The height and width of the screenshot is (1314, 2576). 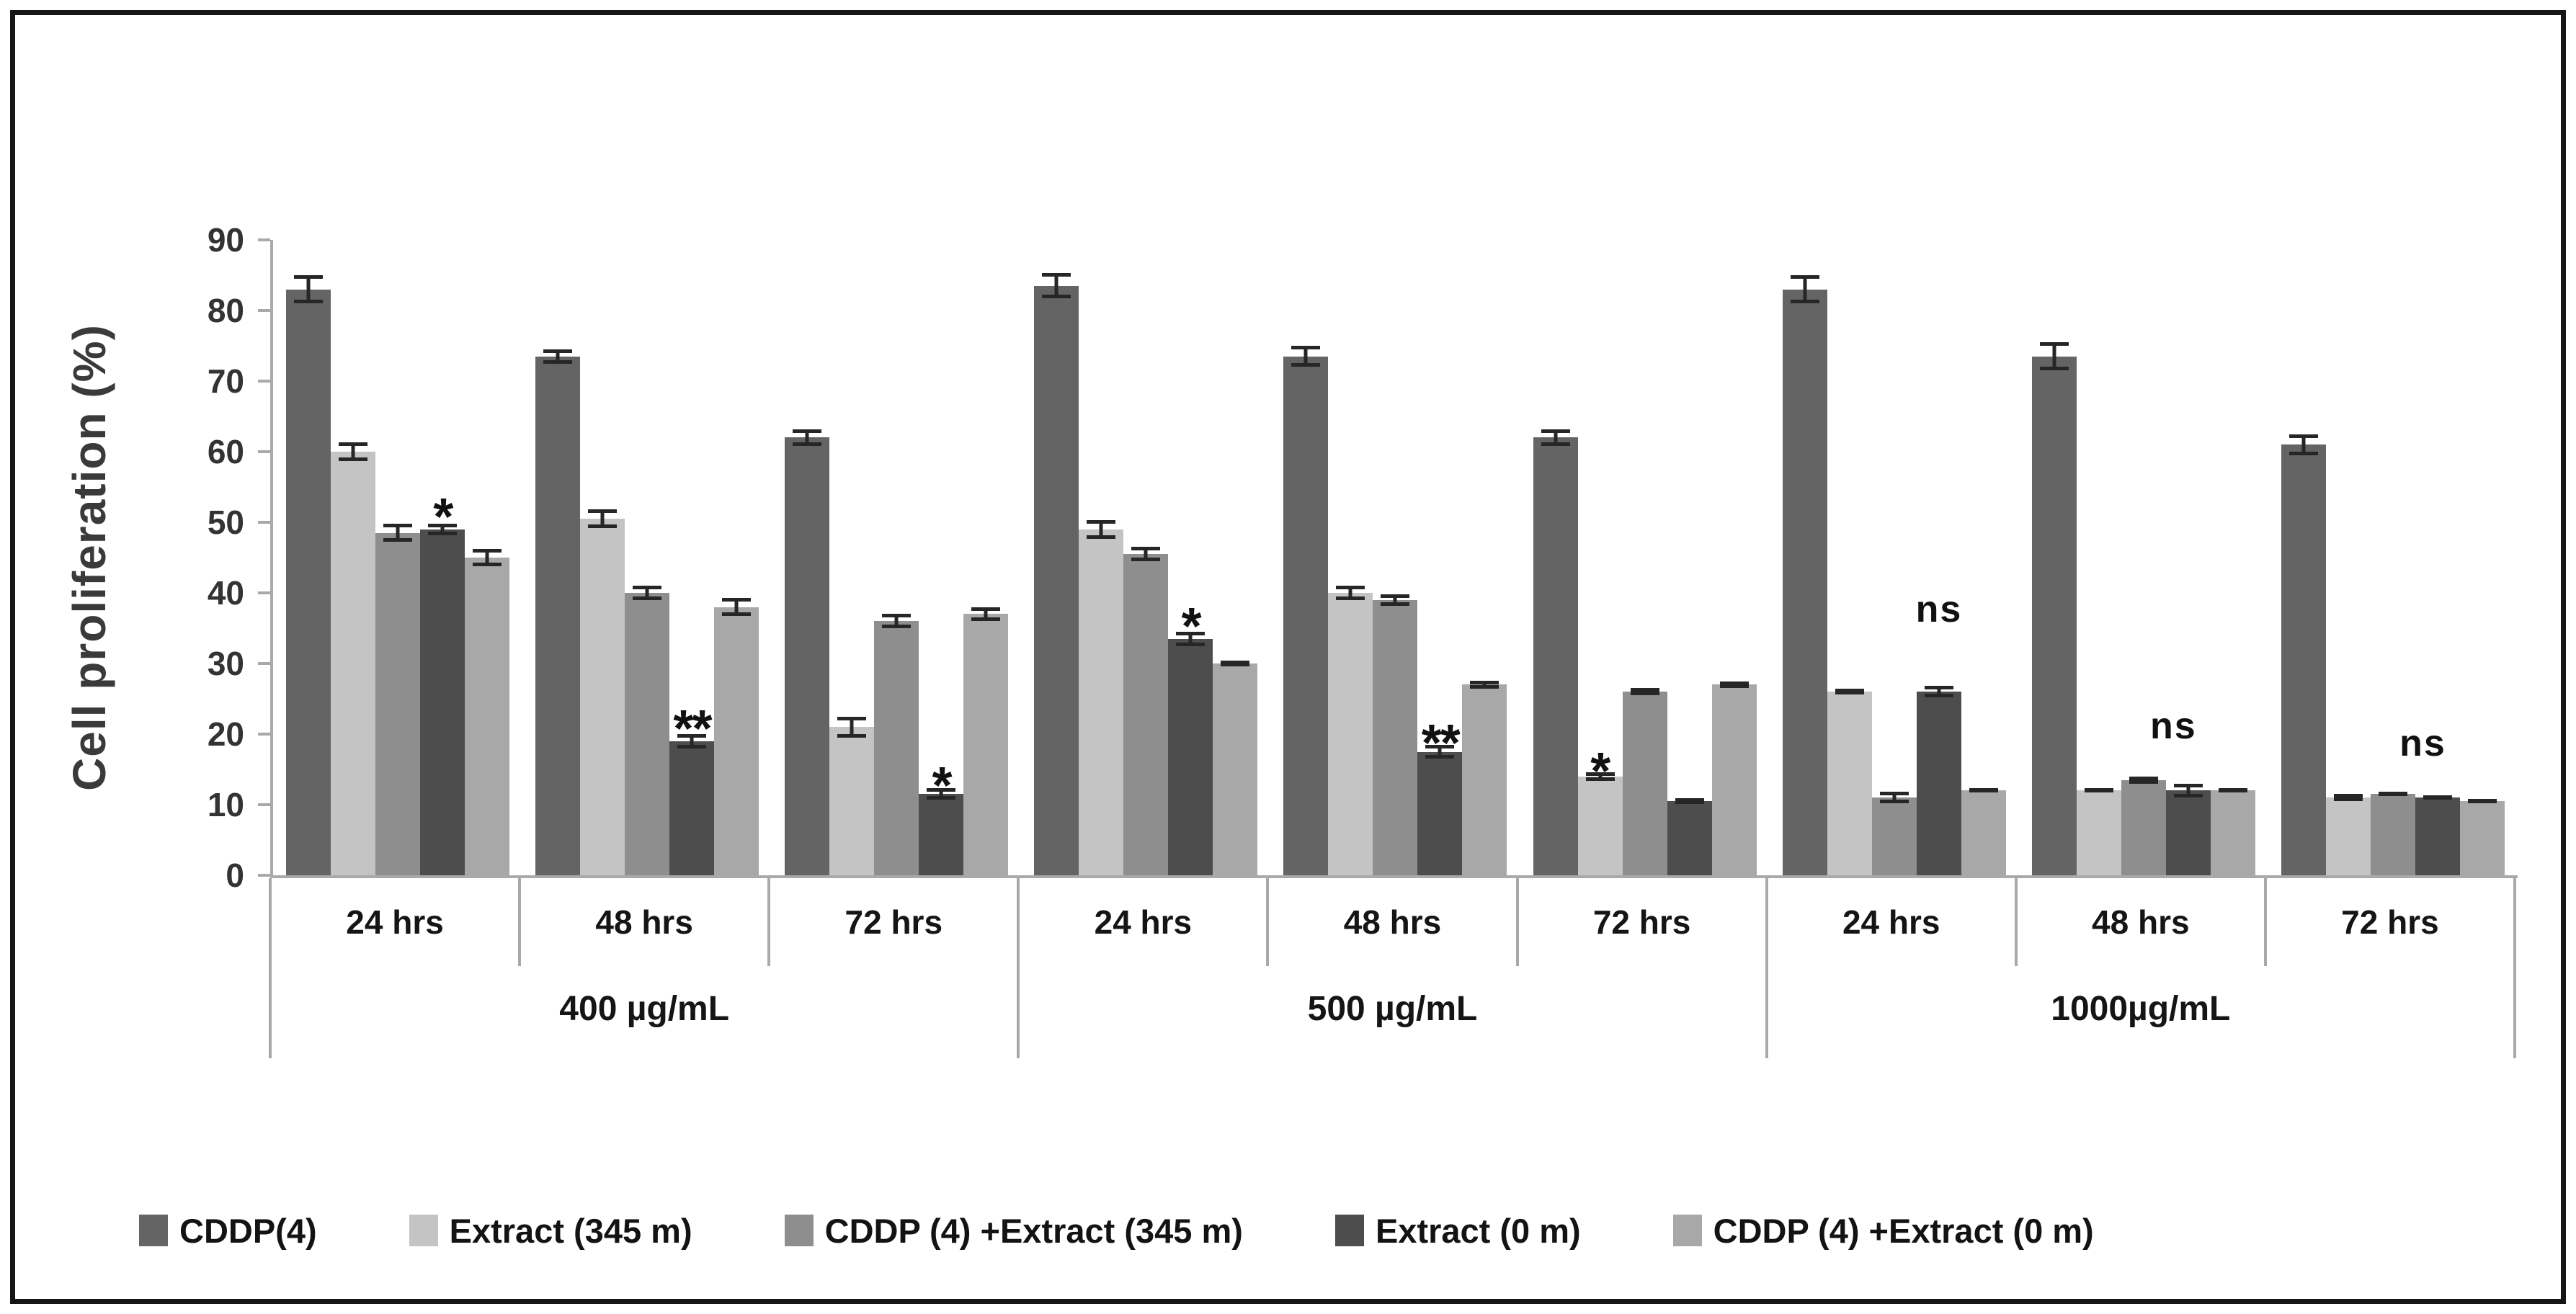 I want to click on legend-label: CDDP (4) +Extract (0 m), so click(x=1903, y=1230).